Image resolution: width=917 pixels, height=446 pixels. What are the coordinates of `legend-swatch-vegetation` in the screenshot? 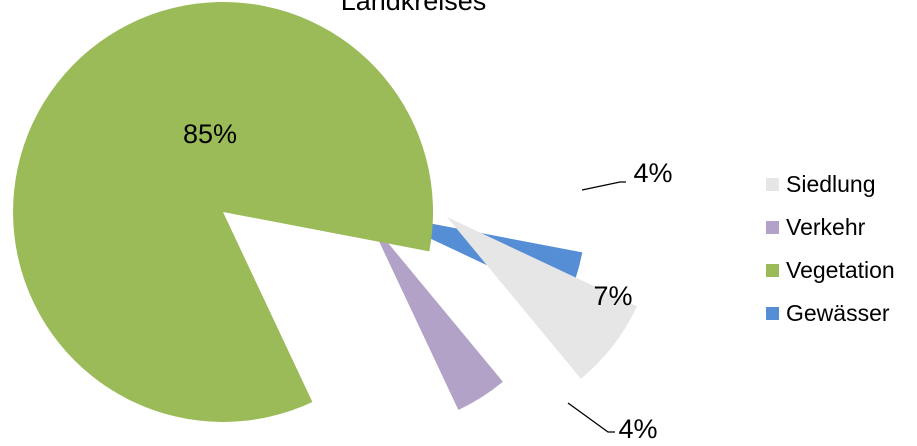 It's located at (772, 270).